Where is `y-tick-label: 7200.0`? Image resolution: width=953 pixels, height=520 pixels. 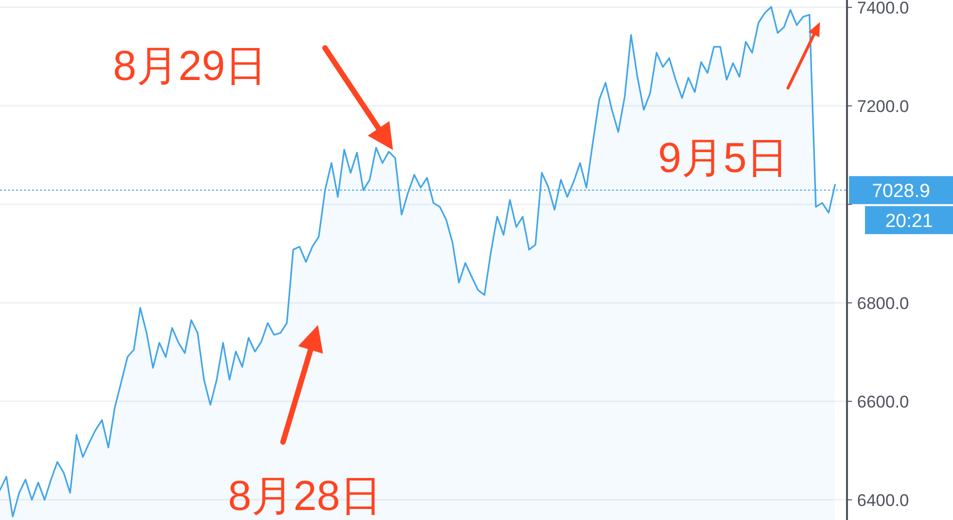 y-tick-label: 7200.0 is located at coordinates (883, 106).